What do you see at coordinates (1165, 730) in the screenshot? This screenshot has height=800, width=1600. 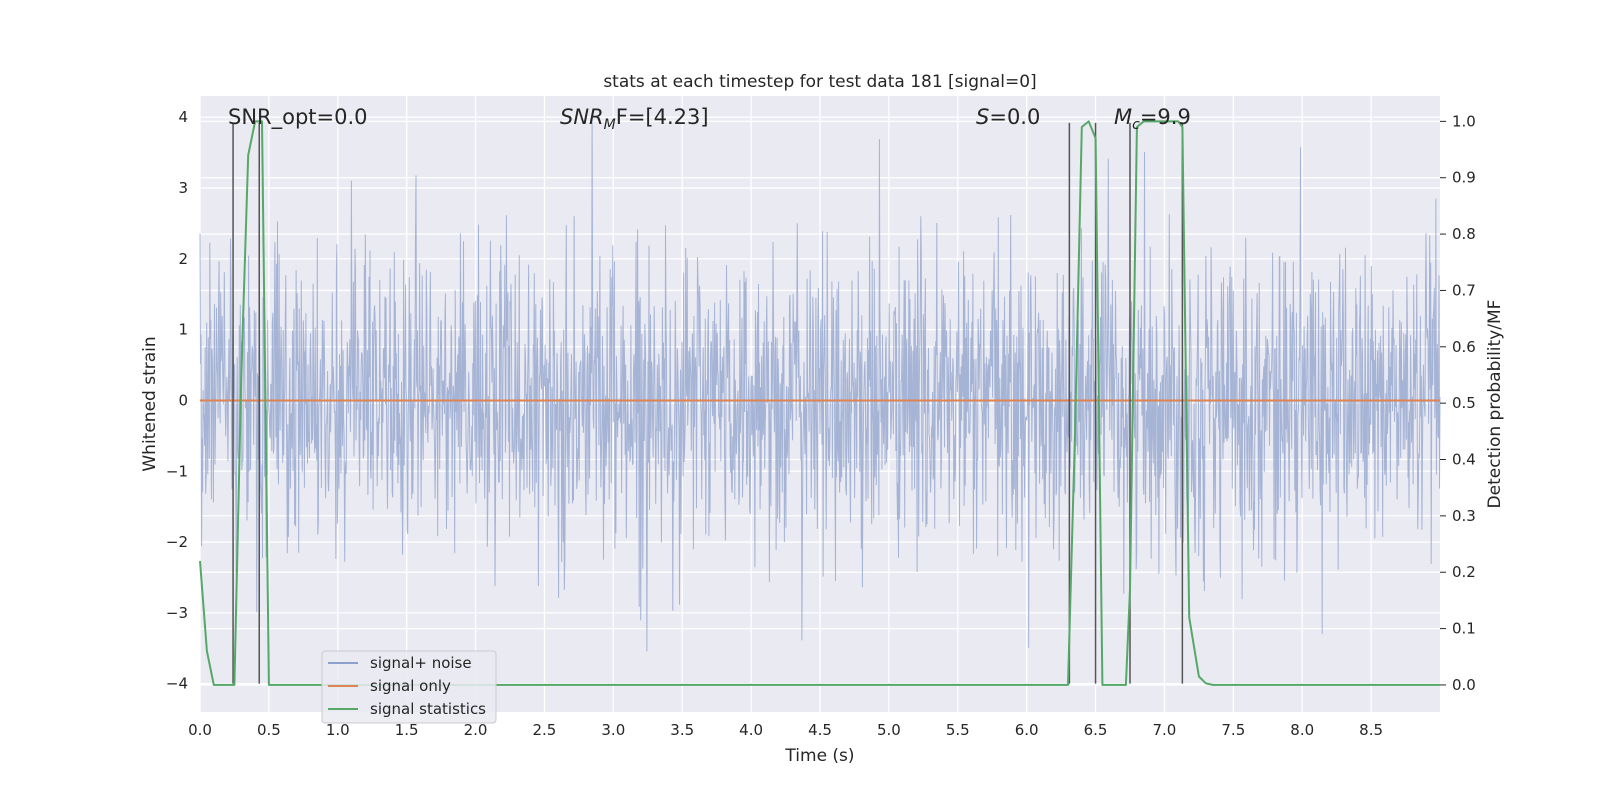 I see `x-tick-label: 7.0` at bounding box center [1165, 730].